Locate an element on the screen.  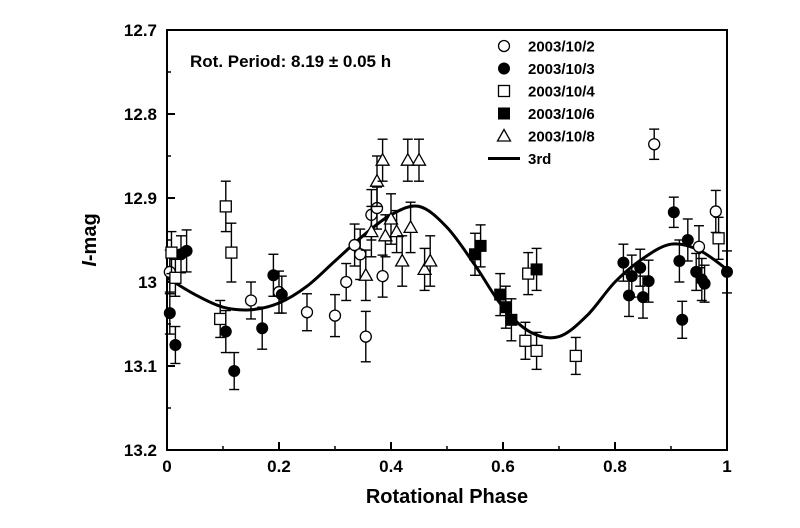
x-tick-label: 0.4 is located at coordinates (391, 466).